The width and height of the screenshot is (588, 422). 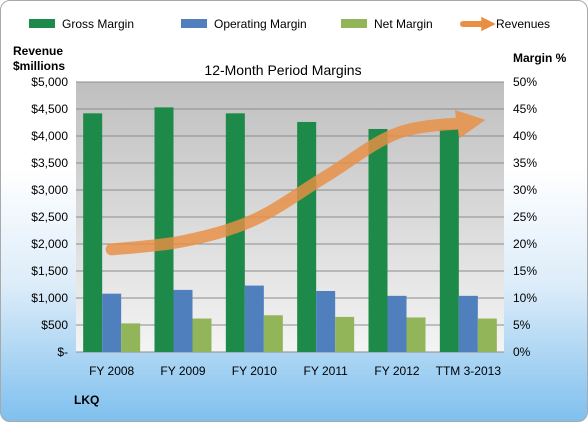 What do you see at coordinates (525, 109) in the screenshot?
I see `right-tick-label: 45%` at bounding box center [525, 109].